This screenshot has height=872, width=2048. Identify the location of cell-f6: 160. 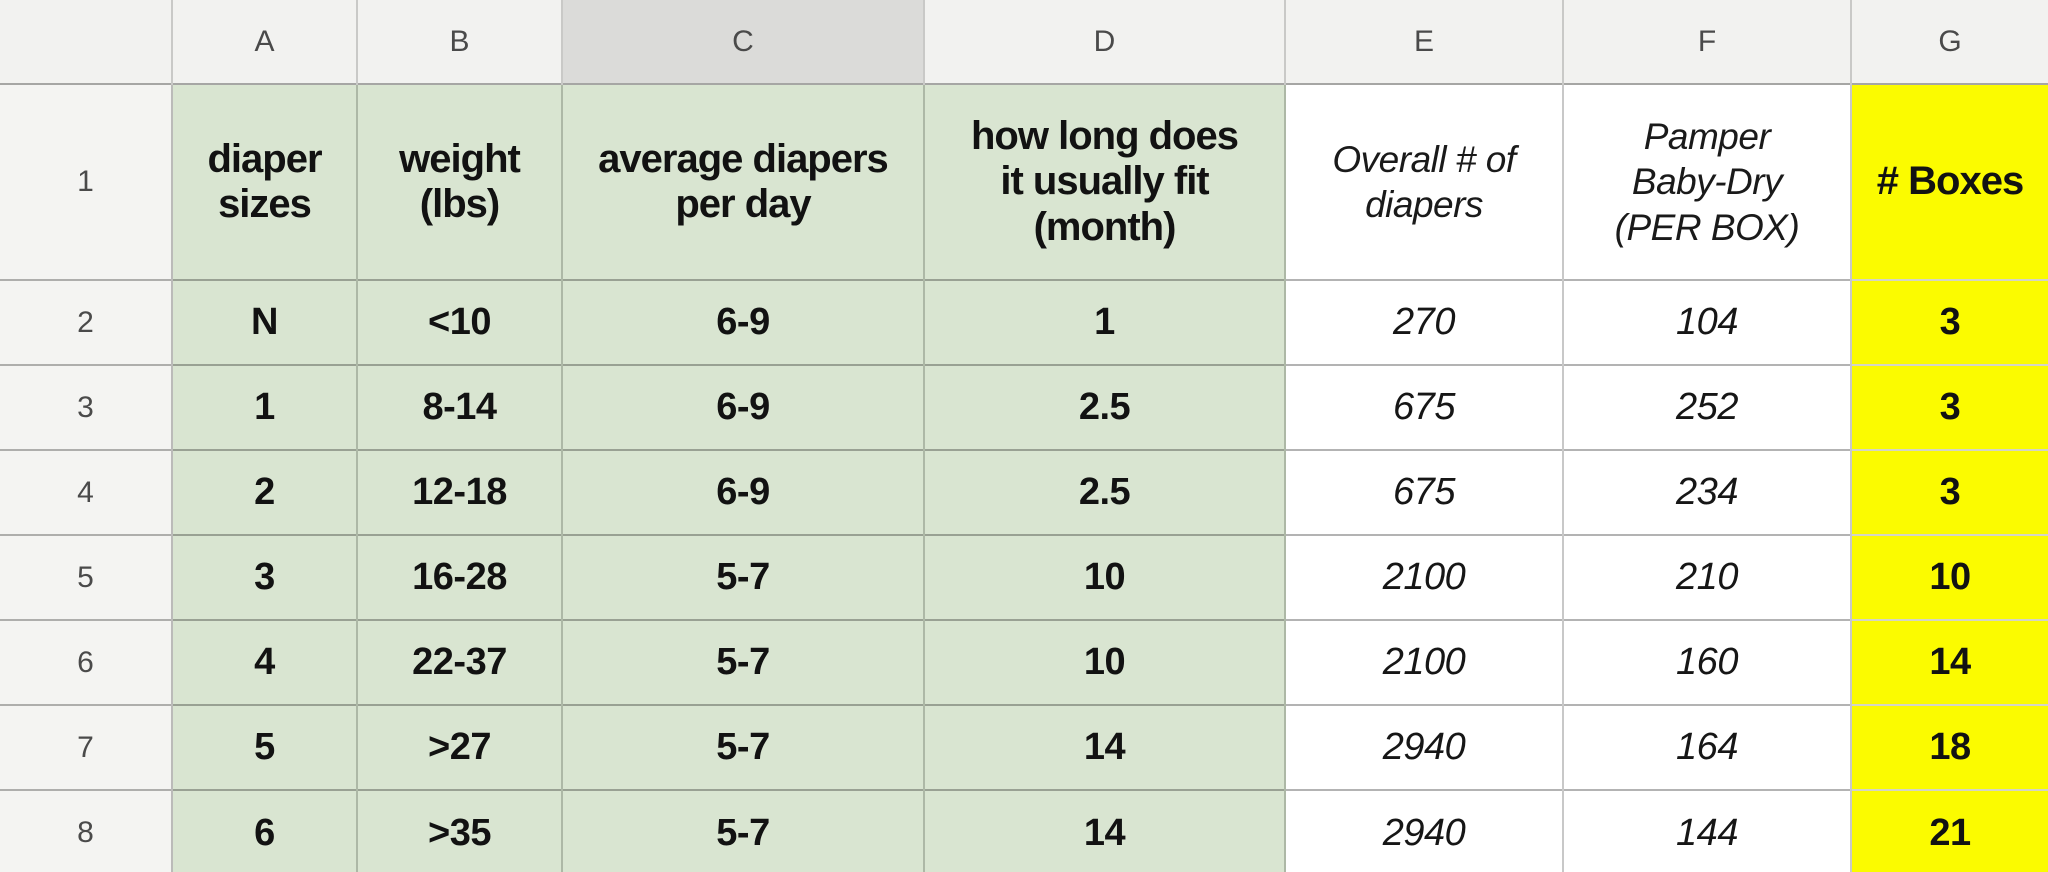
(1707, 662).